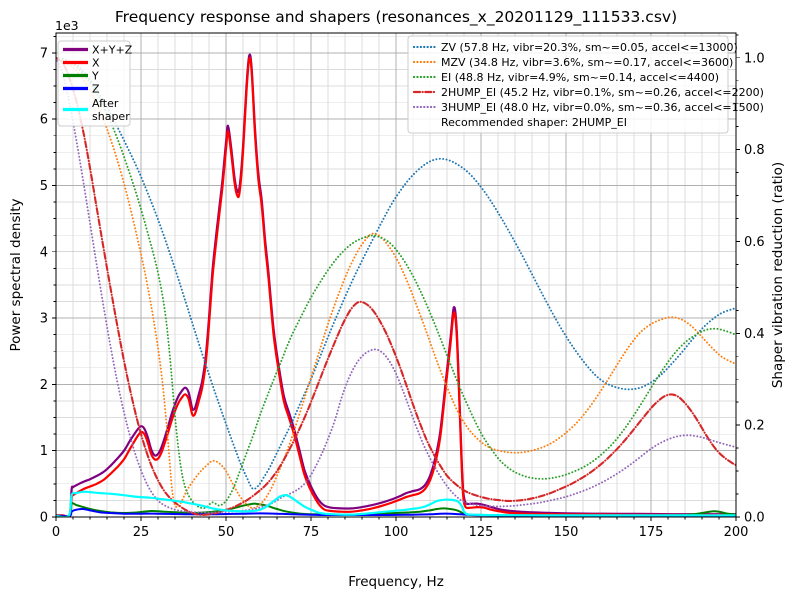  I want to click on legend-item-label: shaper, so click(111, 116).